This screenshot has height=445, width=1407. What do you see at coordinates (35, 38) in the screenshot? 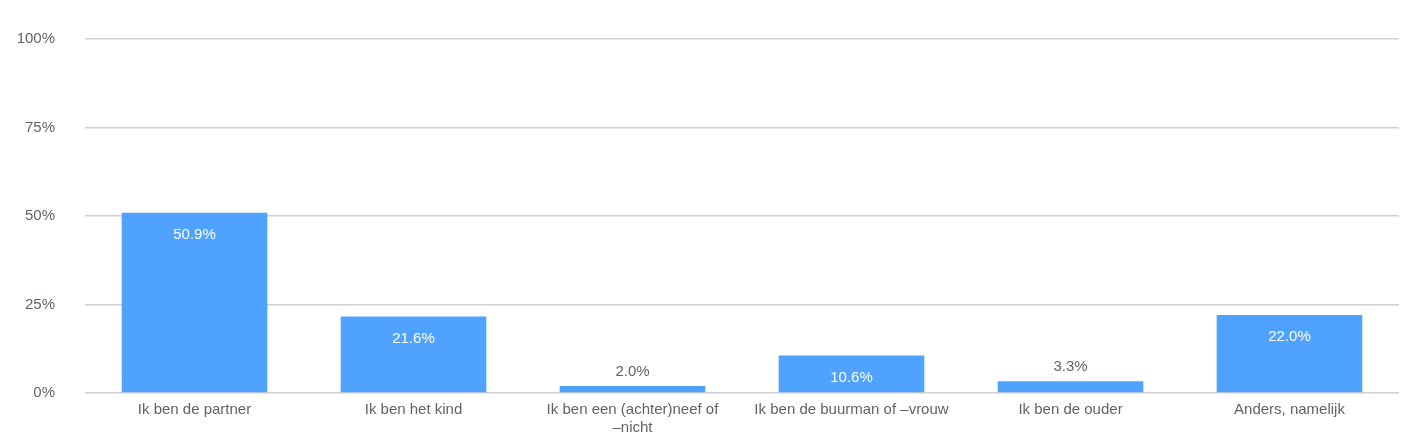
I see `y-tick-label: 100%` at bounding box center [35, 38].